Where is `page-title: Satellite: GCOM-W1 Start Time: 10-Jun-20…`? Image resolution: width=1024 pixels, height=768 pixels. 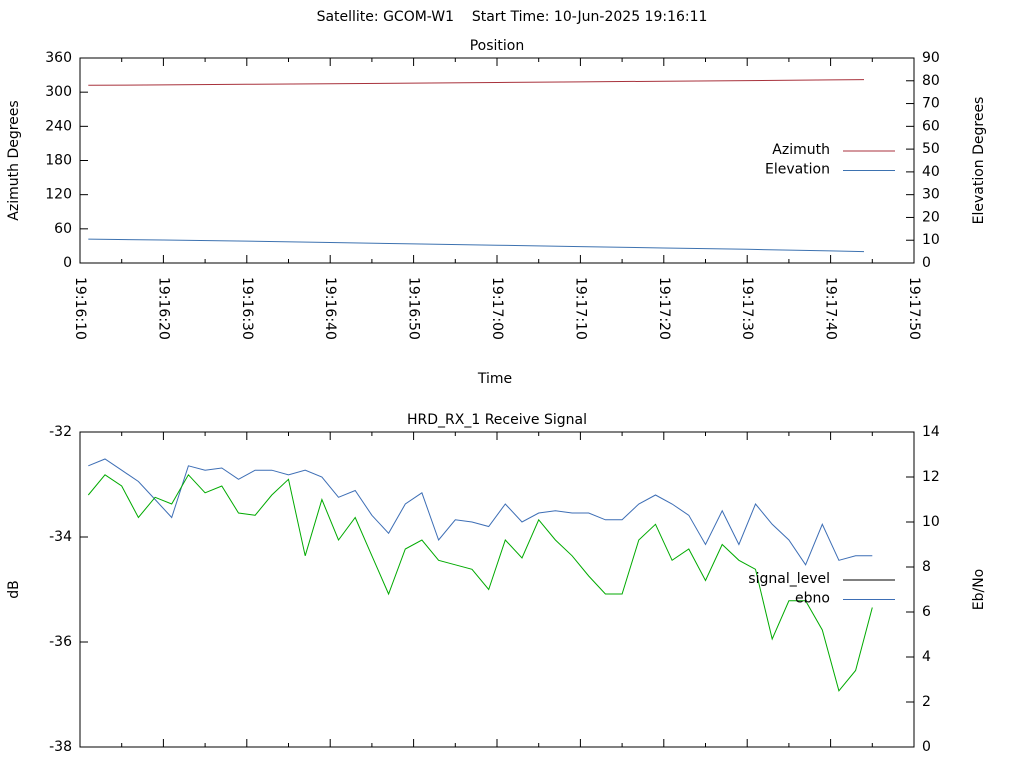 page-title: Satellite: GCOM-W1 Start Time: 10-Jun-20… is located at coordinates (512, 17).